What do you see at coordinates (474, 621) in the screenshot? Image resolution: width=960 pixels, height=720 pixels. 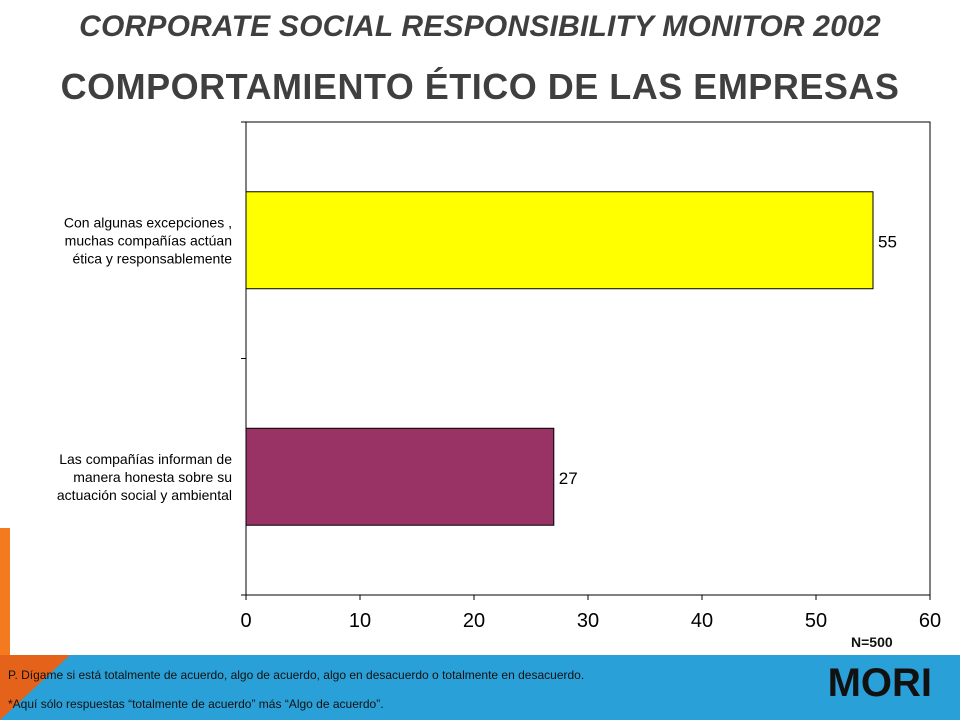 I see `x-tick-label: 20` at bounding box center [474, 621].